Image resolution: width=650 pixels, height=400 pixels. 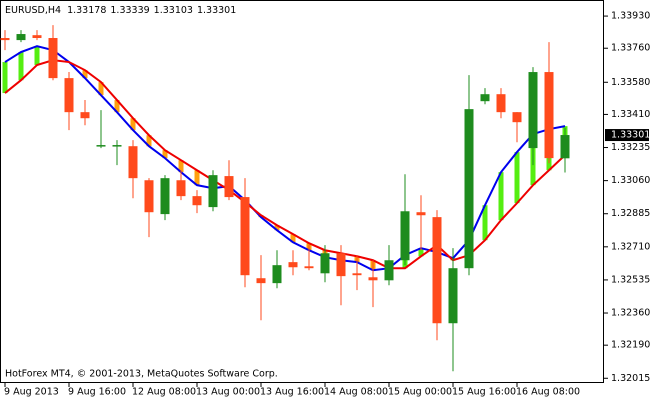 I want to click on y-tick-label: 1.33930, so click(x=630, y=16).